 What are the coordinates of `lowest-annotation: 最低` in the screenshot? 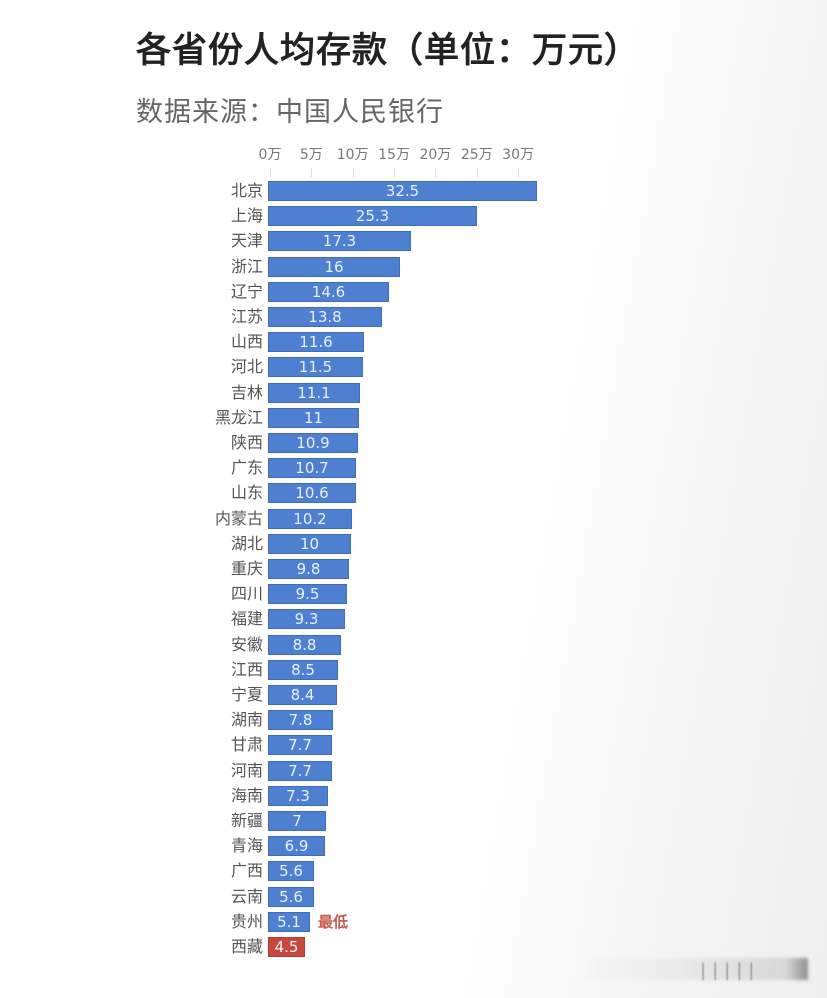 It's located at (333, 921).